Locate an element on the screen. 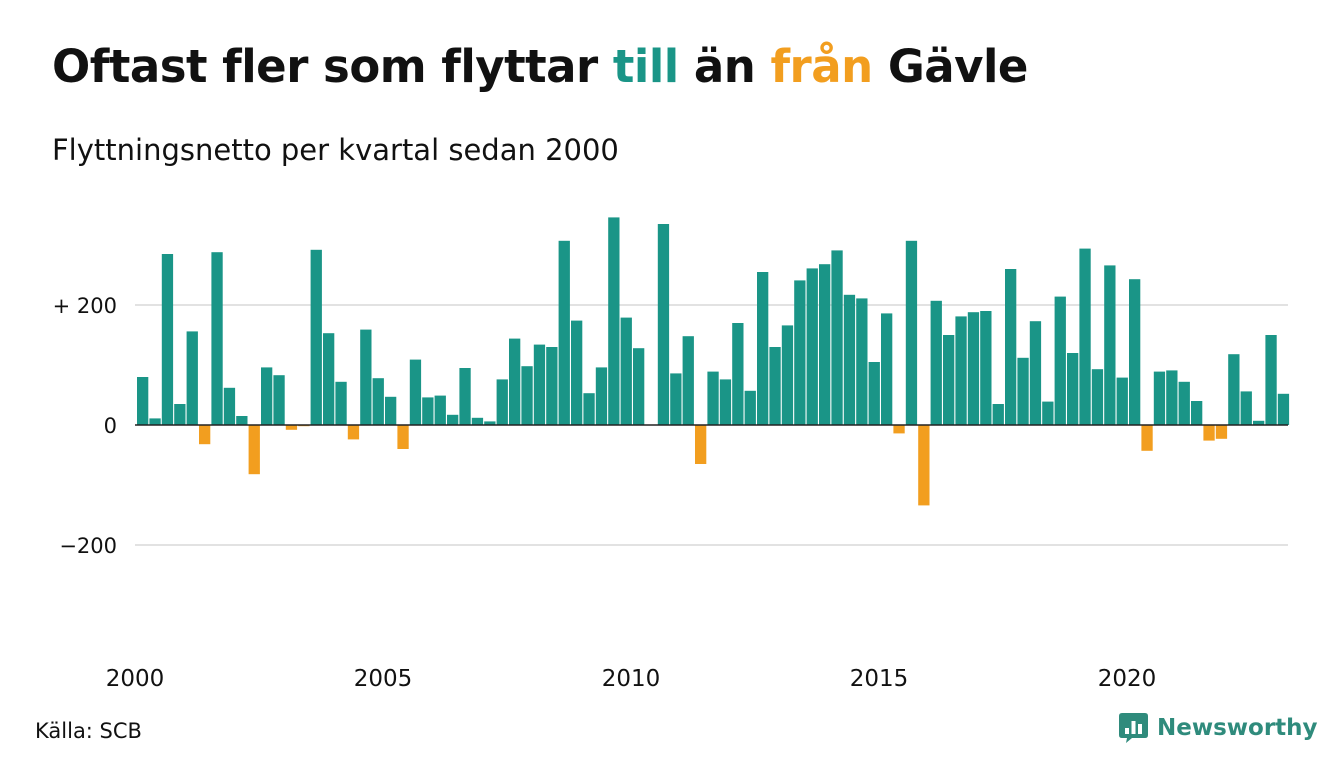 The width and height of the screenshot is (1340, 780). x-tick-label: 2020 is located at coordinates (1127, 679).